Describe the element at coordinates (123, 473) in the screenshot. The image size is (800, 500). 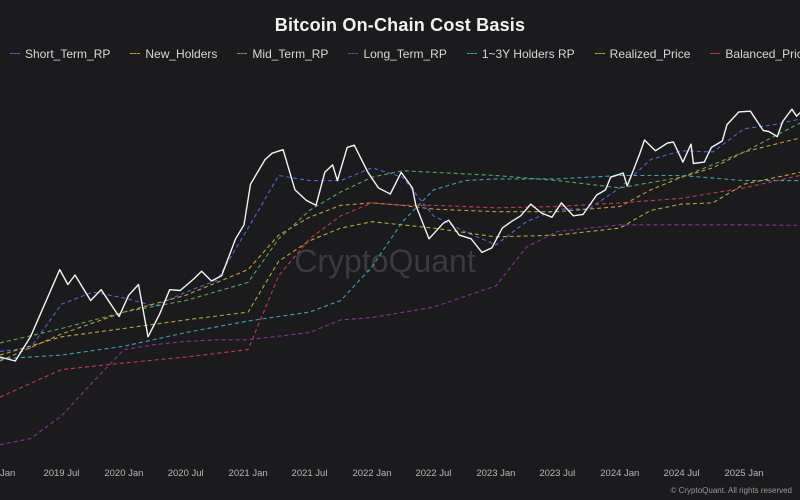
I see `x-tick-label: 2020 Jan` at that location.